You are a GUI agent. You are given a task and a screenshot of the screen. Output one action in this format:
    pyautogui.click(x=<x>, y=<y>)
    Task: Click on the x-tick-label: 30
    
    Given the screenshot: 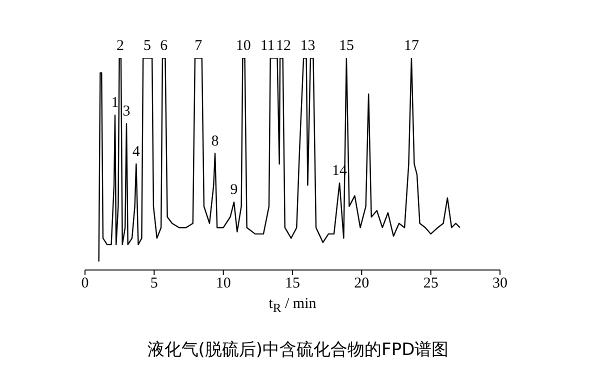 What is the action you would take?
    pyautogui.click(x=500, y=284)
    